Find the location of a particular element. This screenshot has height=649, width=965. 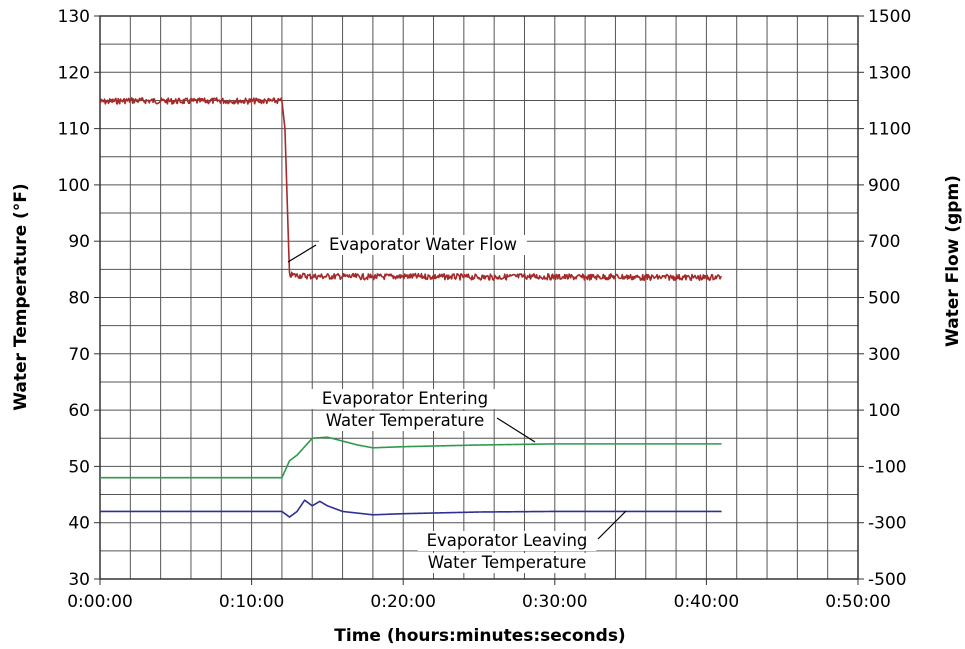

y-tick-label: 80 is located at coordinates (79, 299).